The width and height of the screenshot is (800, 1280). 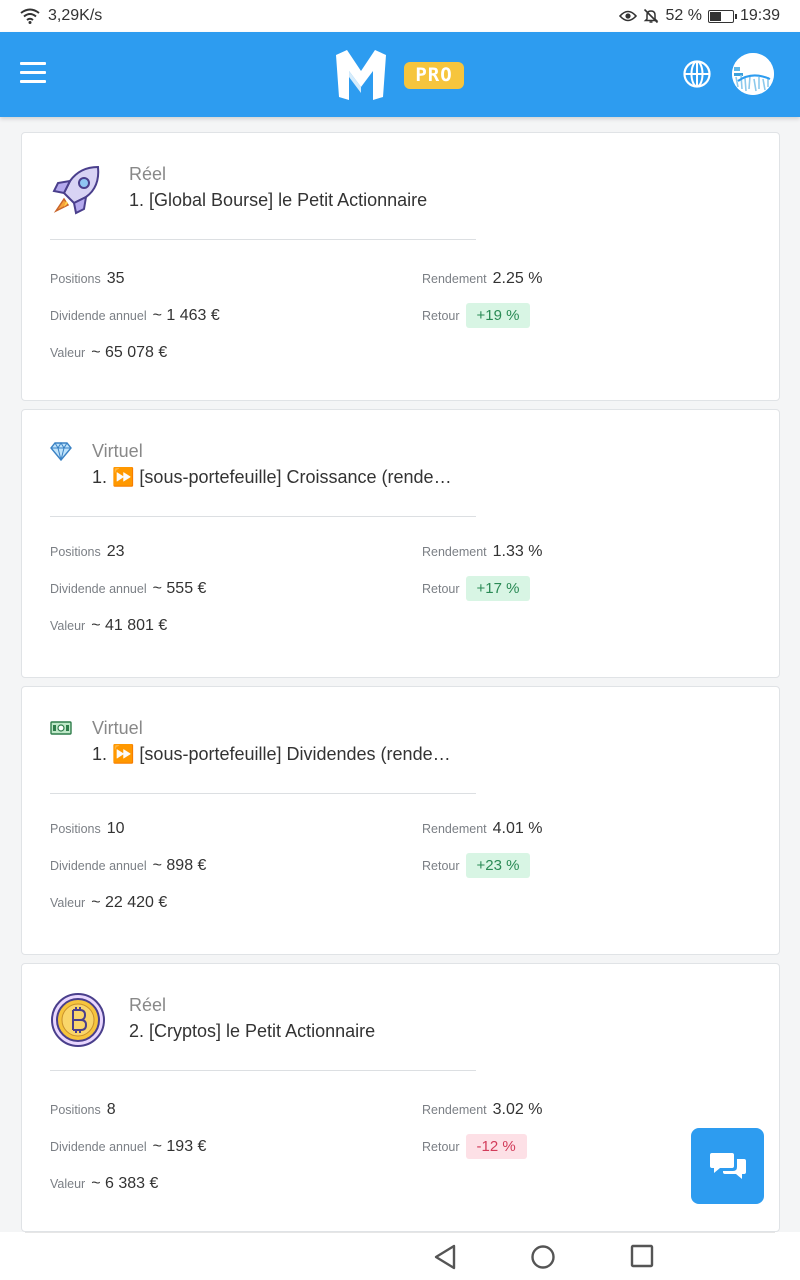 I want to click on pro-badge: PRO, so click(x=434, y=75).